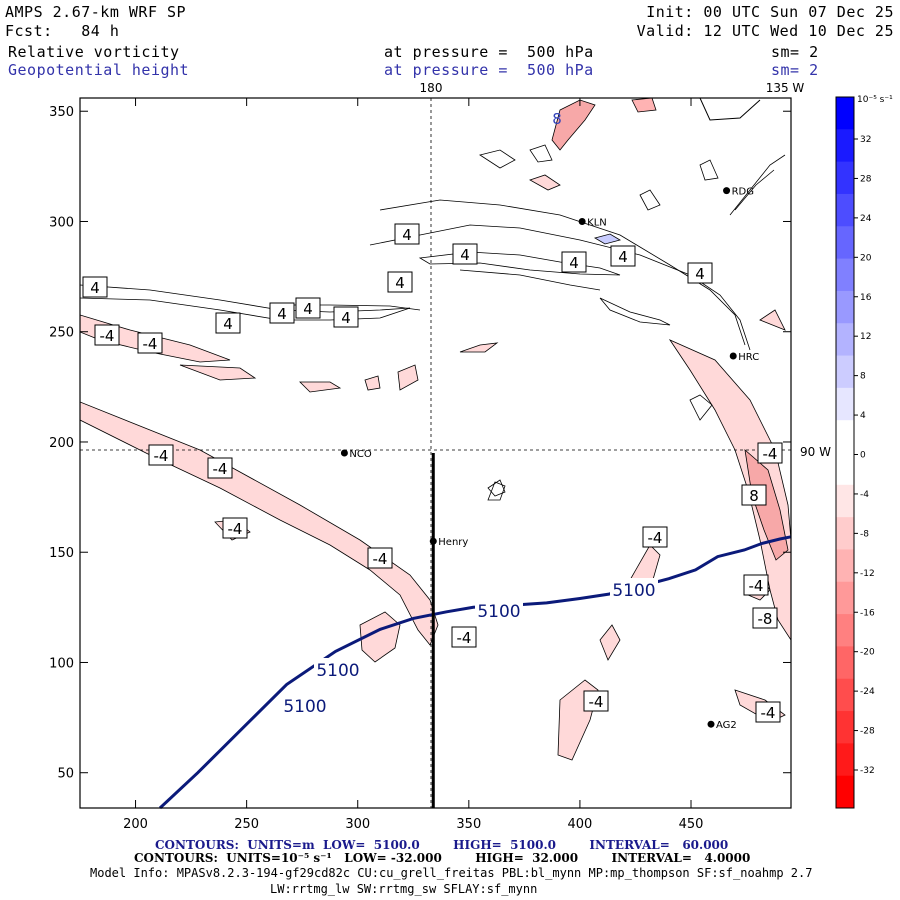 The height and width of the screenshot is (900, 900). What do you see at coordinates (691, 824) in the screenshot?
I see `x-tick-label: 450` at bounding box center [691, 824].